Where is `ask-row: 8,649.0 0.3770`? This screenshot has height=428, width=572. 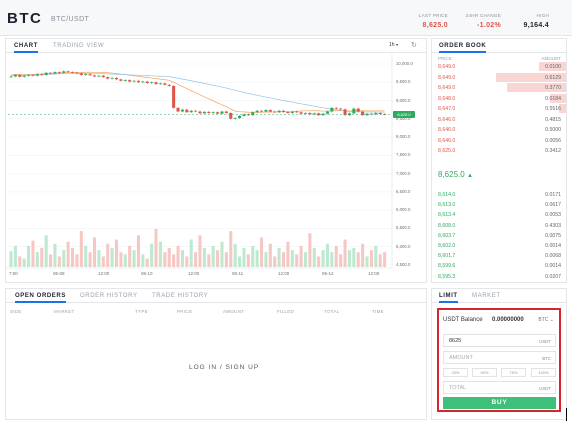
ask-row: 8,649.0 0.3770 is located at coordinates (499, 88).